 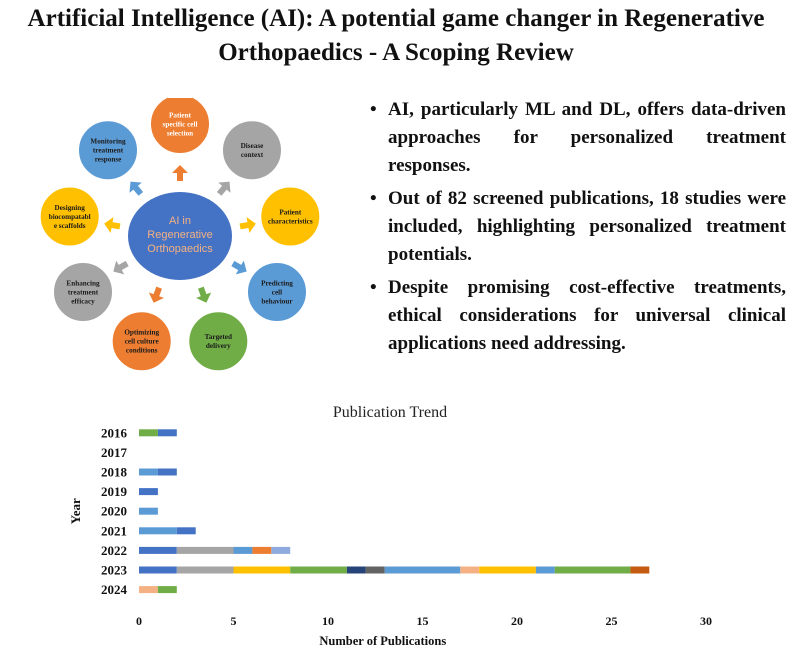 I want to click on diagram-node-label: conditions, so click(x=142, y=351).